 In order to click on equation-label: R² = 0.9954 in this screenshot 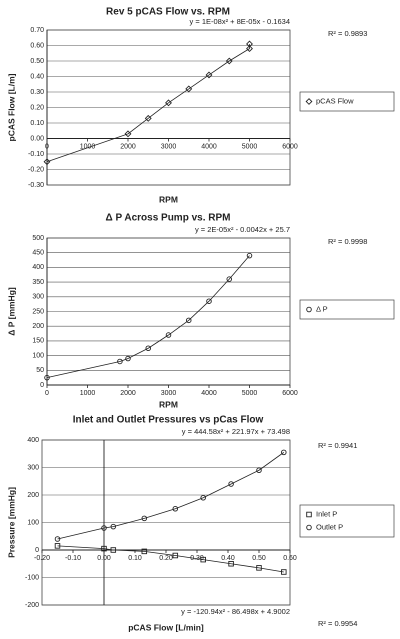, I will do `click(337, 623)`.